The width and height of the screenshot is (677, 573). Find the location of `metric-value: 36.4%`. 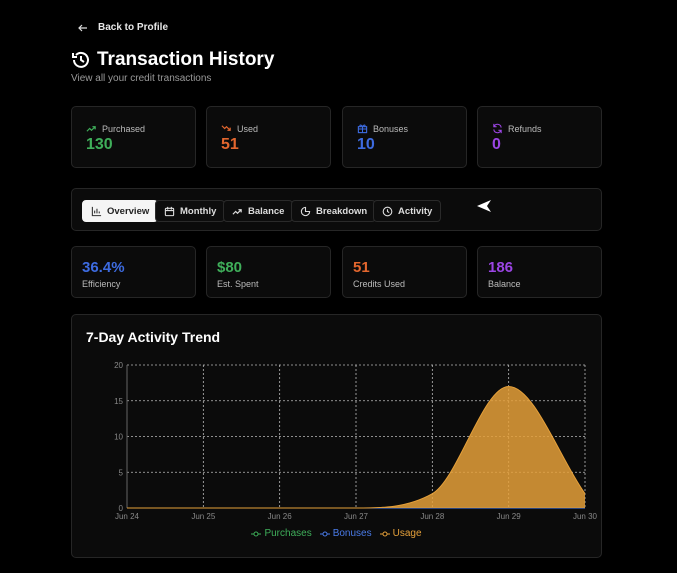

metric-value: 36.4% is located at coordinates (103, 267).